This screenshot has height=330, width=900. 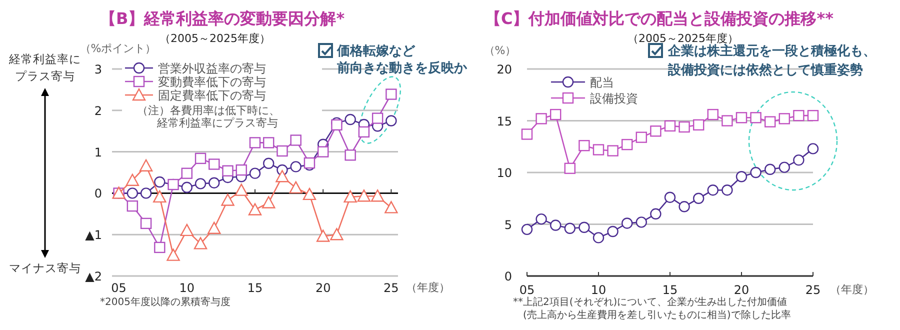 I want to click on y-tick-label: 2, so click(x=98, y=111).